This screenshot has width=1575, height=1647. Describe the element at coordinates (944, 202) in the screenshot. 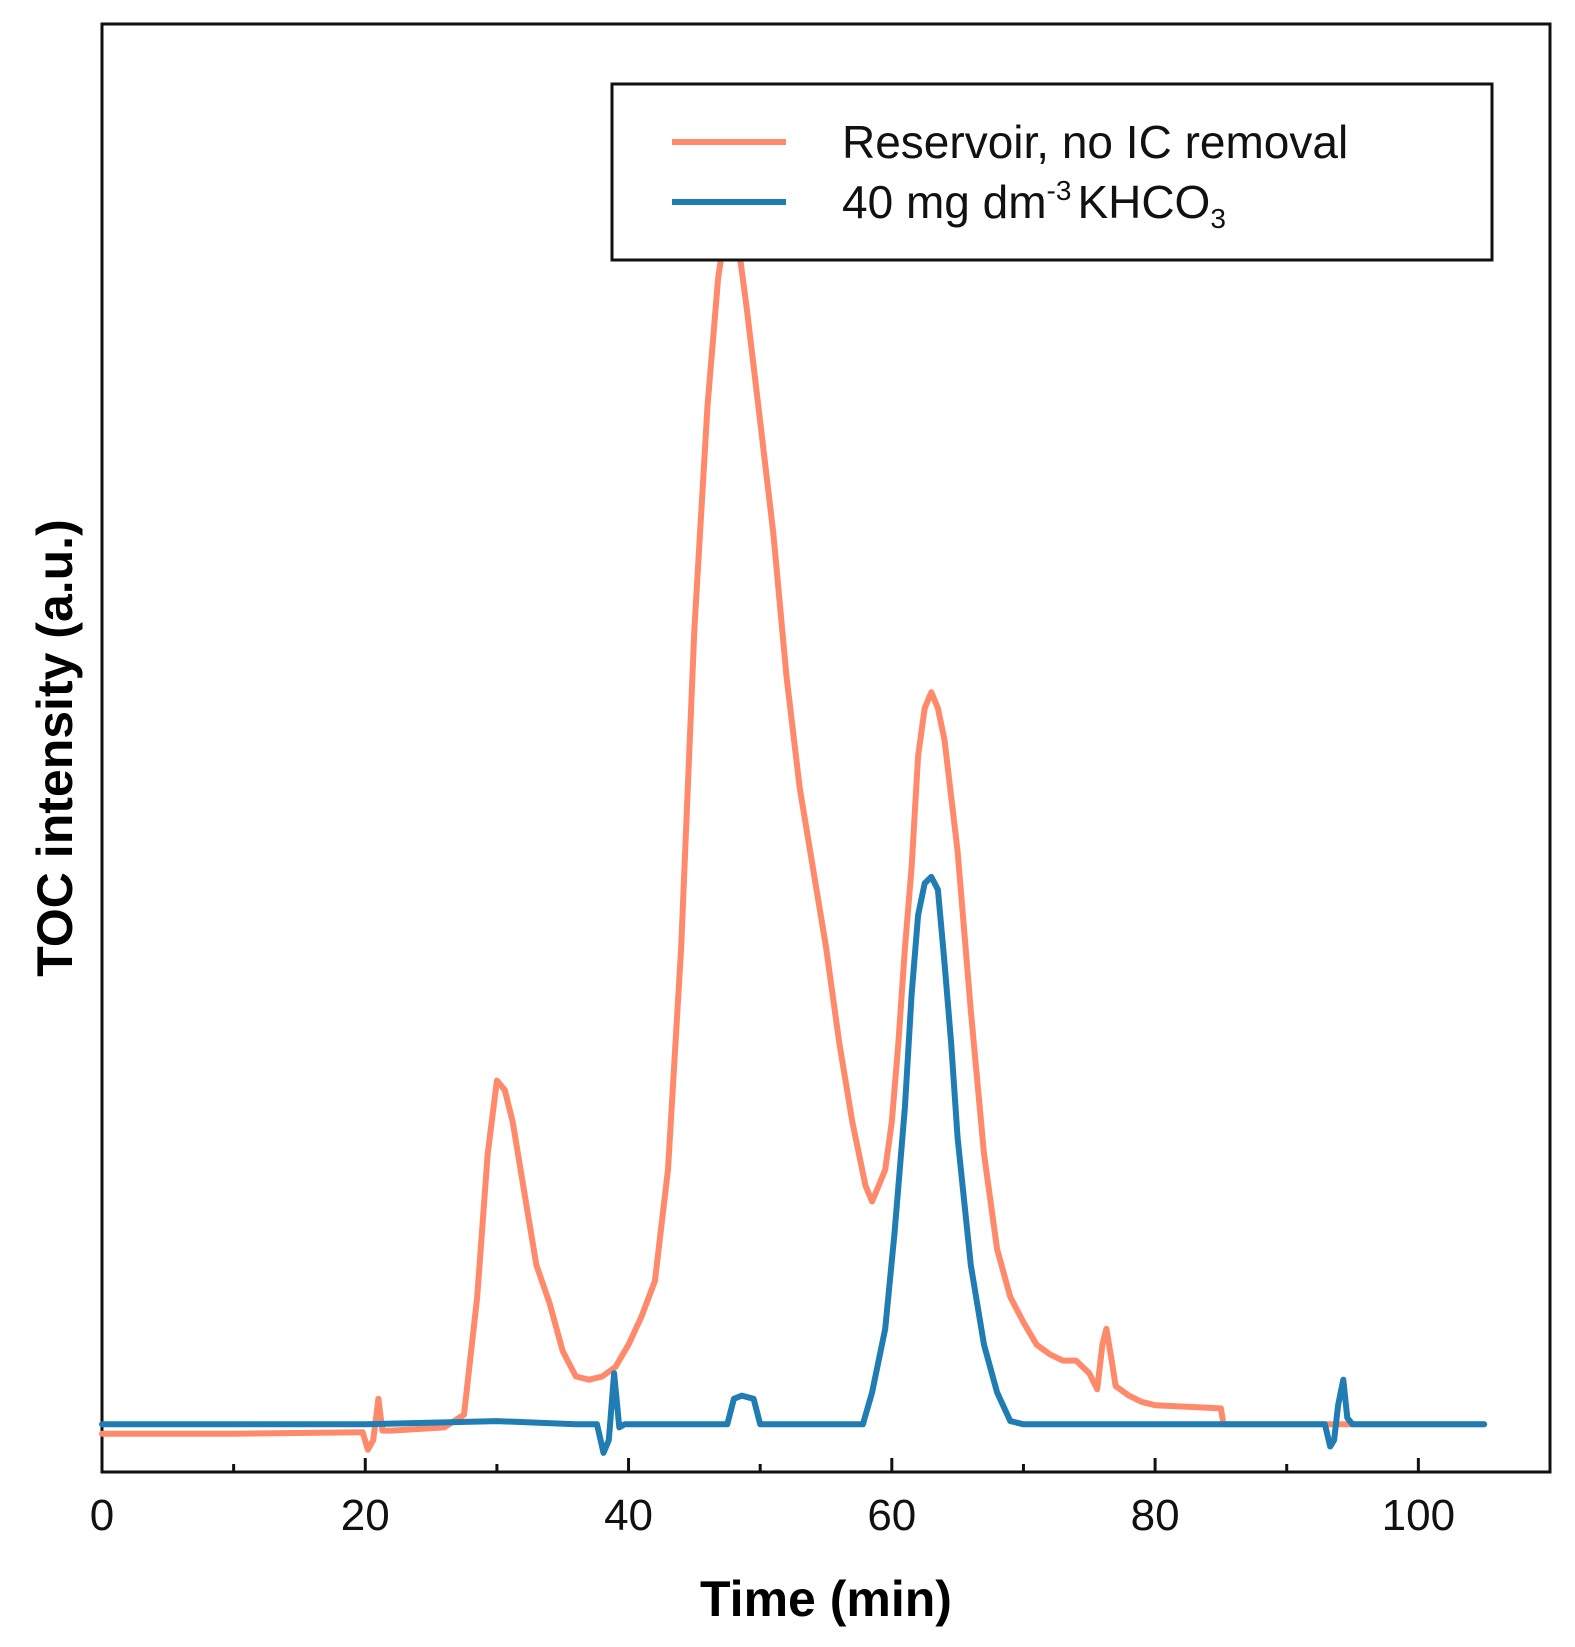

I see `legend-label-khco3-main: 40 mg dm` at that location.